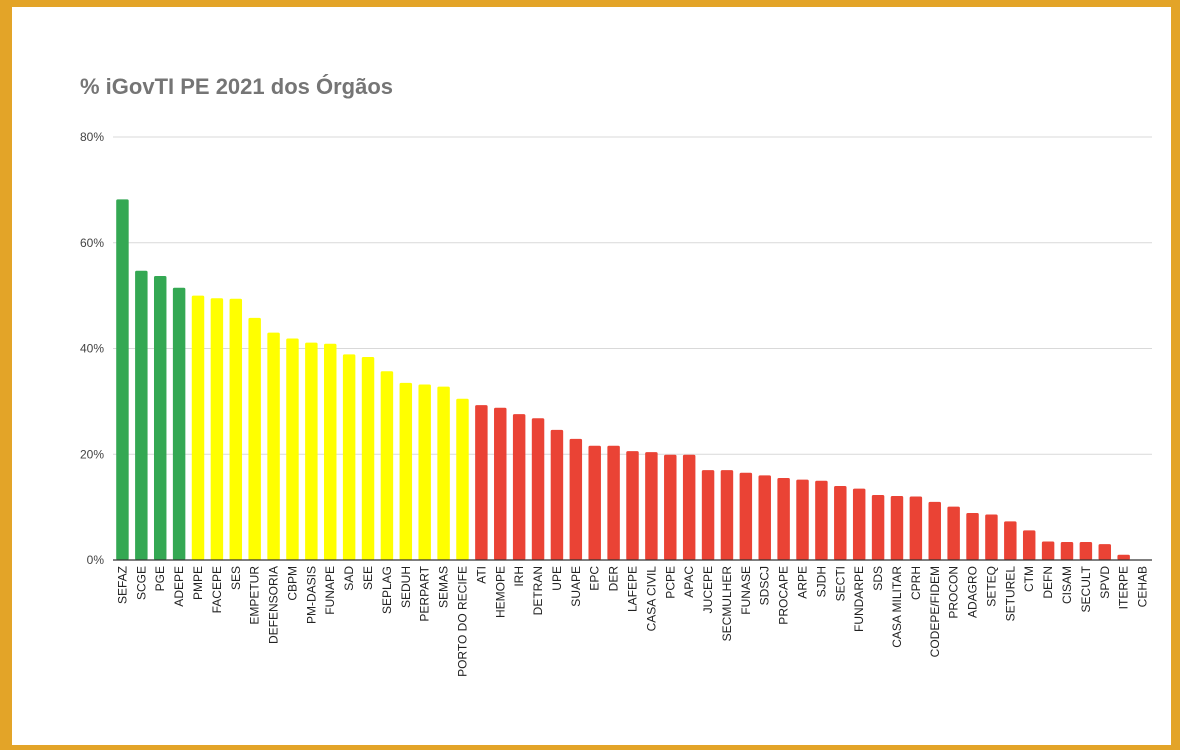 This screenshot has width=1180, height=750. Describe the element at coordinates (254, 438) in the screenshot. I see `bar-empetur` at that location.